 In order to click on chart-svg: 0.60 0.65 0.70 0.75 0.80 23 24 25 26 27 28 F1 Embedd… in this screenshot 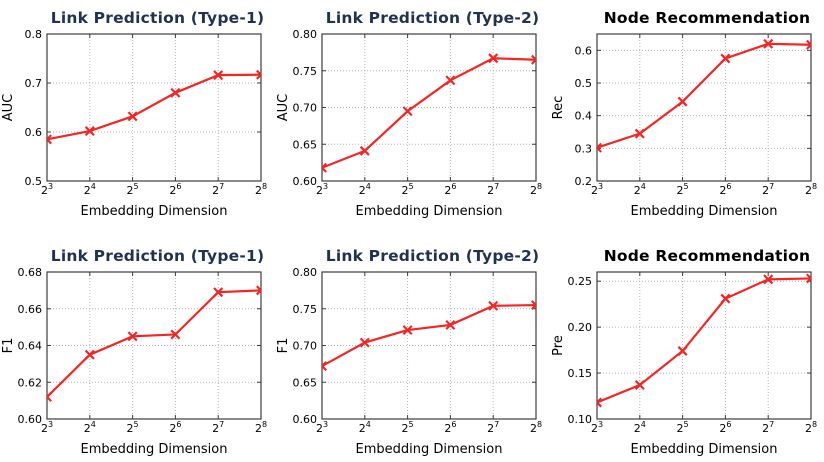, I will do `click(409, 362)`.